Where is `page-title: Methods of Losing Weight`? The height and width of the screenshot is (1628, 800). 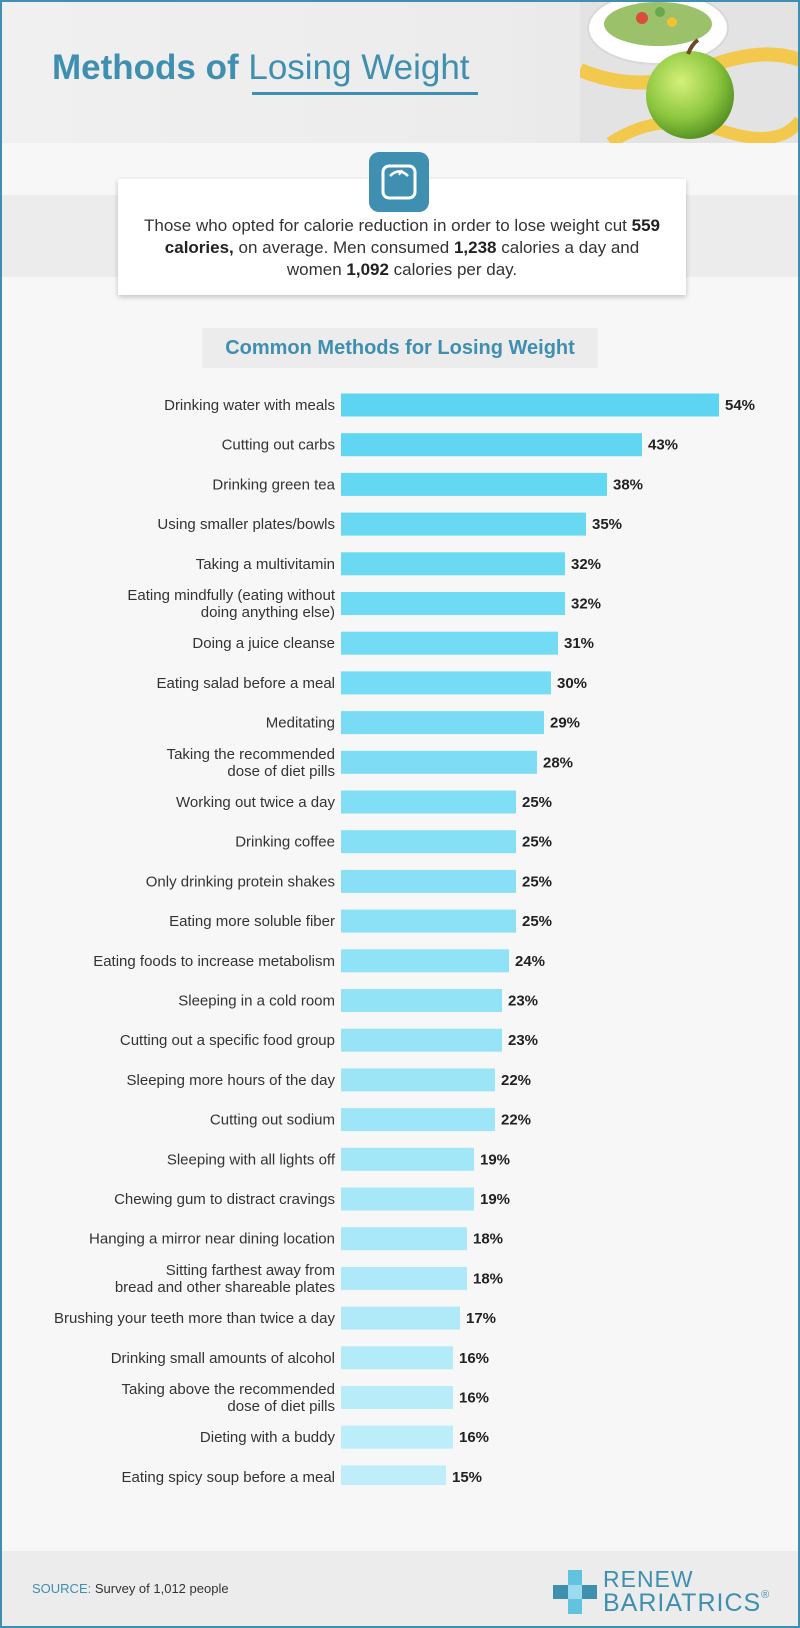 page-title: Methods of Losing Weight is located at coordinates (261, 68).